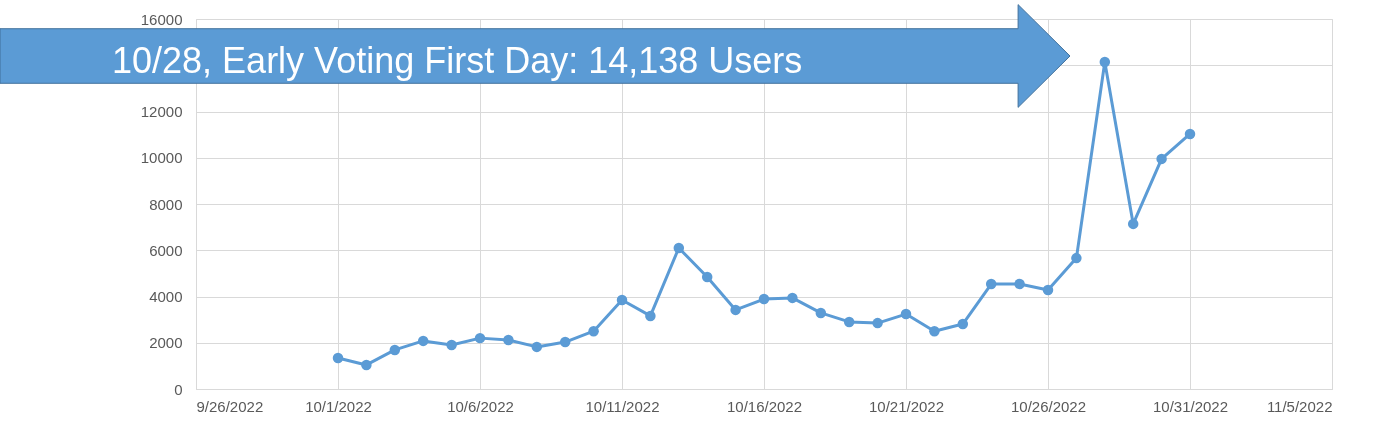  Describe the element at coordinates (480, 406) in the screenshot. I see `x-tick-label: 10/6/2022` at that location.